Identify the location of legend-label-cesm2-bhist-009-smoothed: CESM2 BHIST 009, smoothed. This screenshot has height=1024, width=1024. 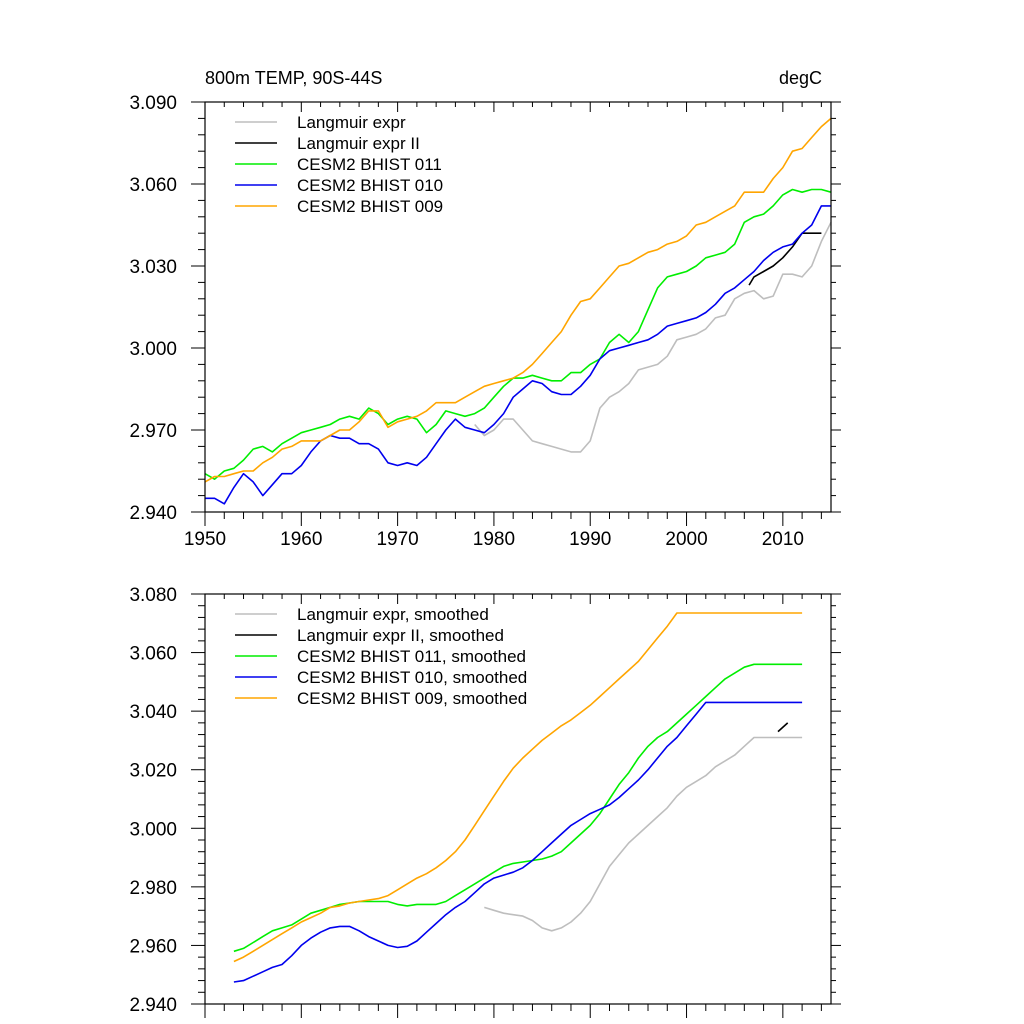
(412, 698).